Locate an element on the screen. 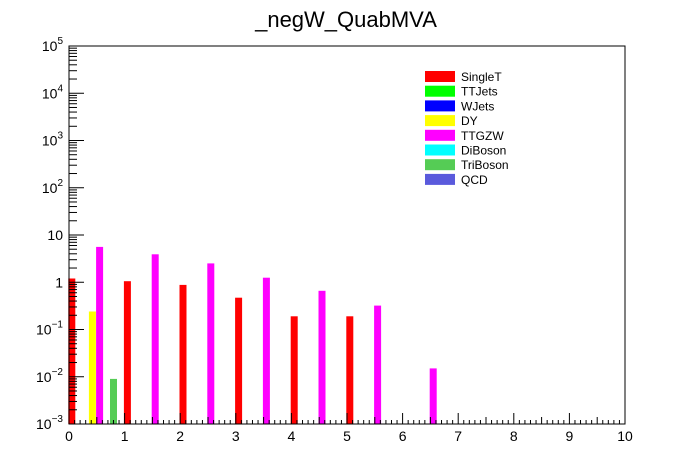 Image resolution: width=696 pixels, height=472 pixels. x-tick-label: 0 is located at coordinates (69, 436).